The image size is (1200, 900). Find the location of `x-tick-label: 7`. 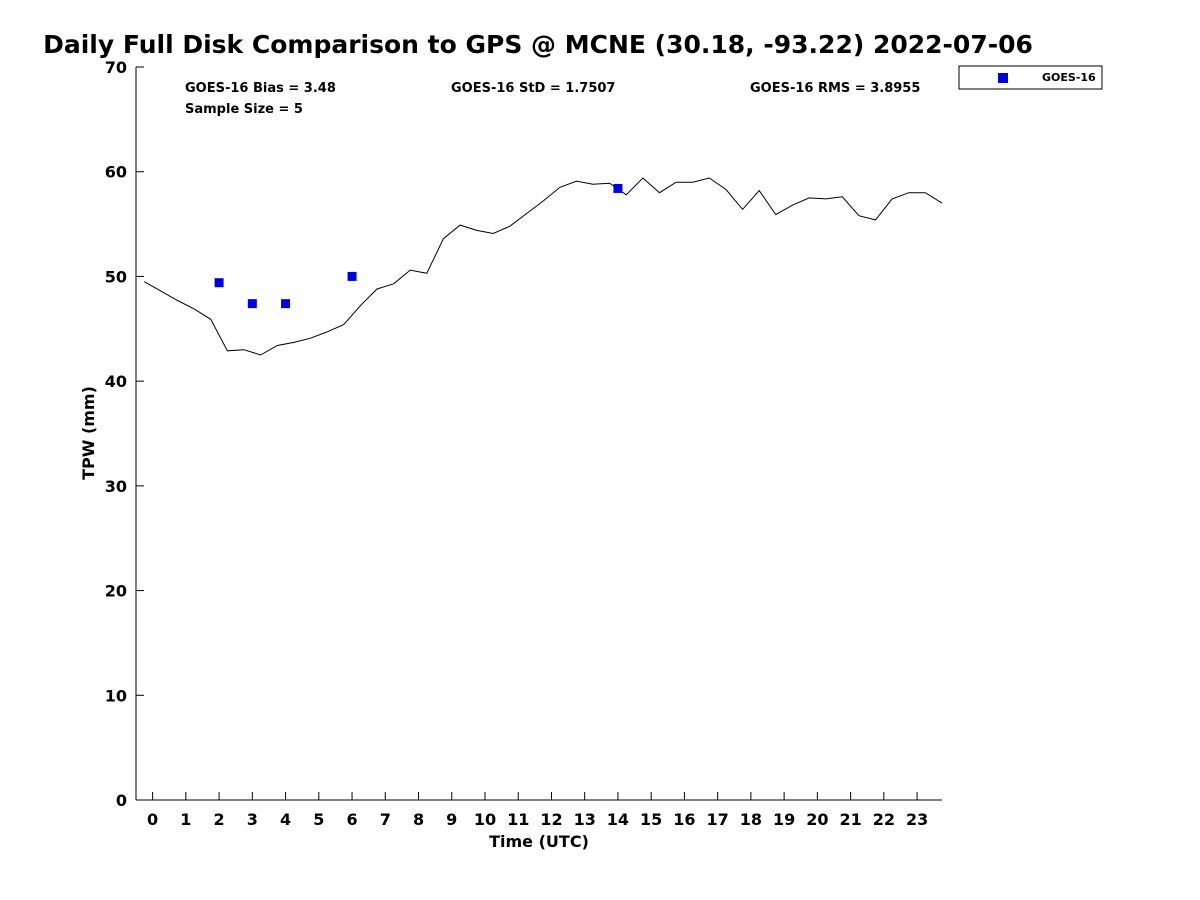

x-tick-label: 7 is located at coordinates (385, 819).